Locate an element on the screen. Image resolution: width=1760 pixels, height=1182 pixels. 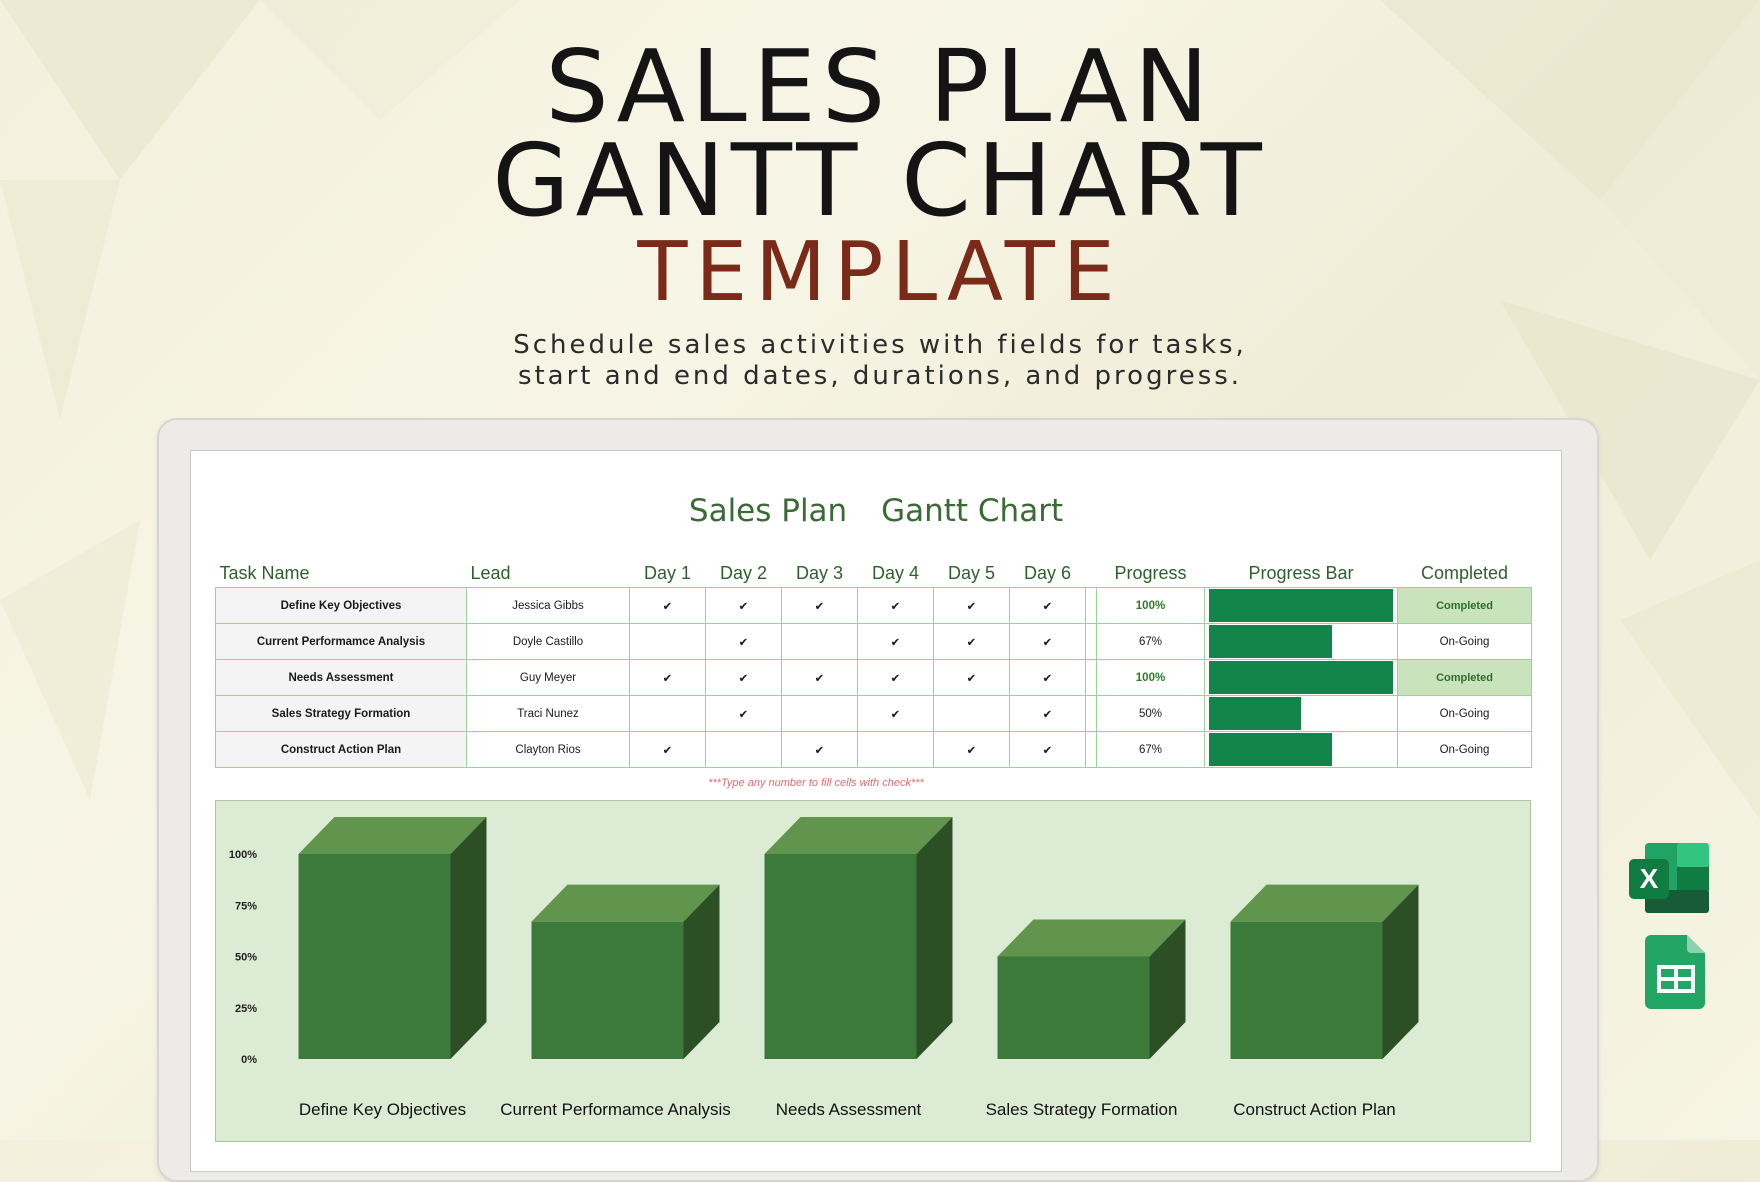
col-header: Day 5 is located at coordinates (971, 572).